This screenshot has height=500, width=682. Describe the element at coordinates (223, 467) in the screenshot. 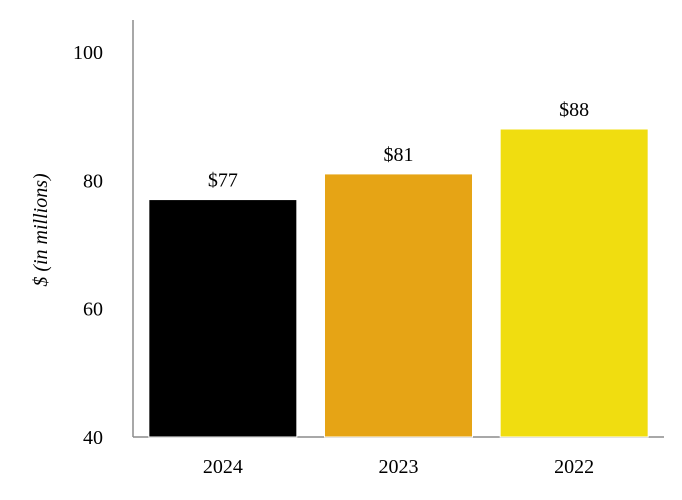

I see `x-tick-label: 2024` at that location.